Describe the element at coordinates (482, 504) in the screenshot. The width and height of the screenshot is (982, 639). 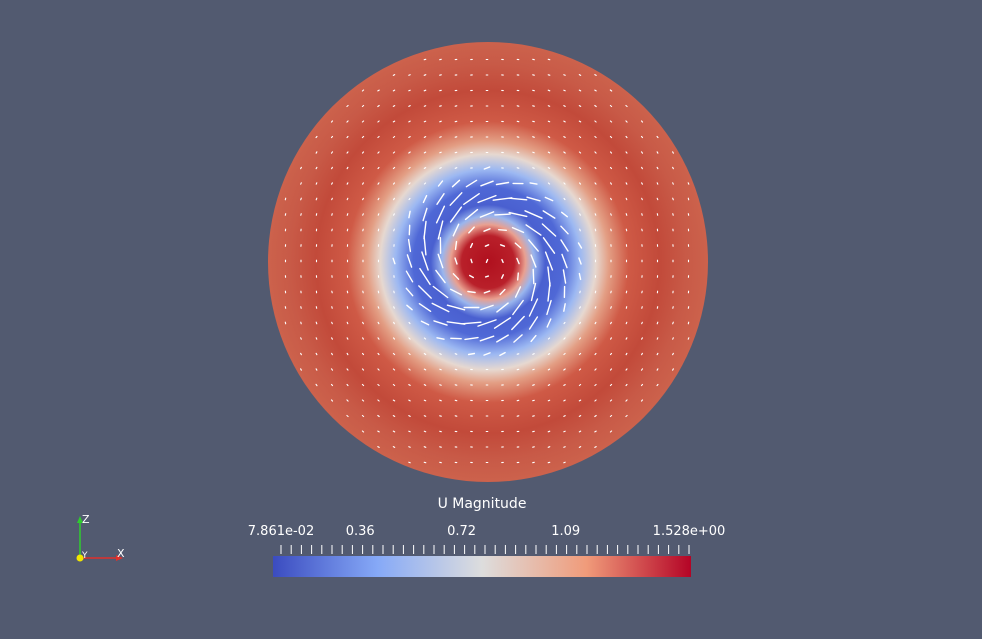
I see `colorbar-title: U Magnitude` at that location.